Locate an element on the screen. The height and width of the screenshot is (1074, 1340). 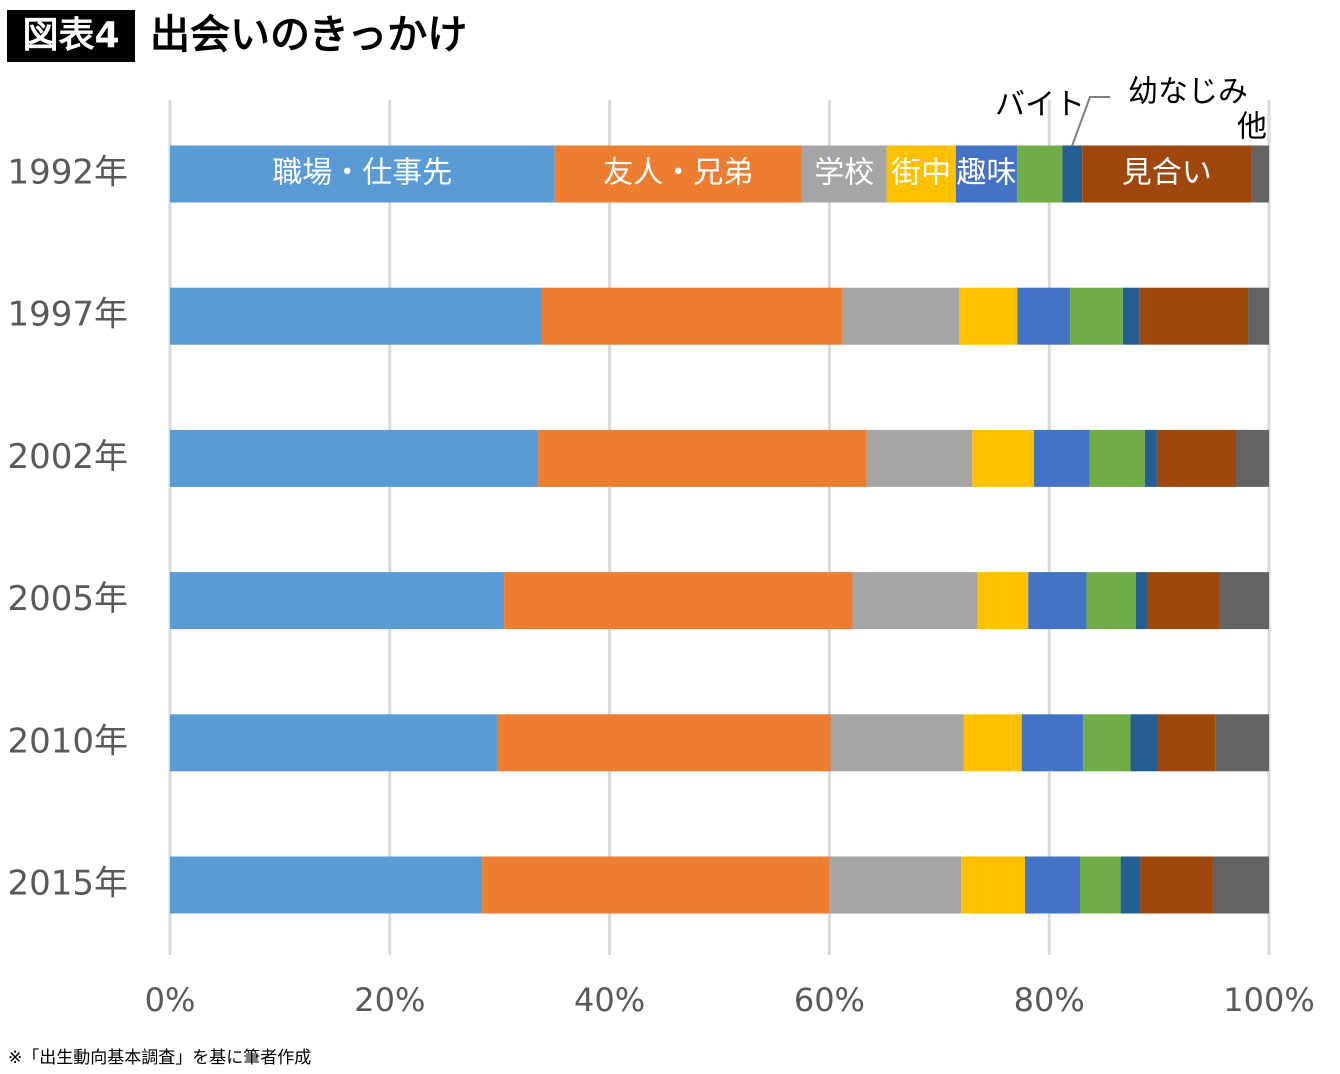
y-tick-label: 2002年 is located at coordinates (67, 457).